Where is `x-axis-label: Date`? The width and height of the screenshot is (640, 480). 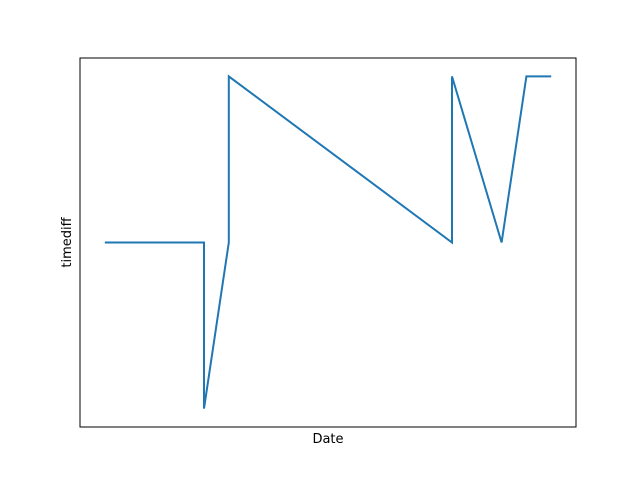 x-axis-label: Date is located at coordinates (327, 439).